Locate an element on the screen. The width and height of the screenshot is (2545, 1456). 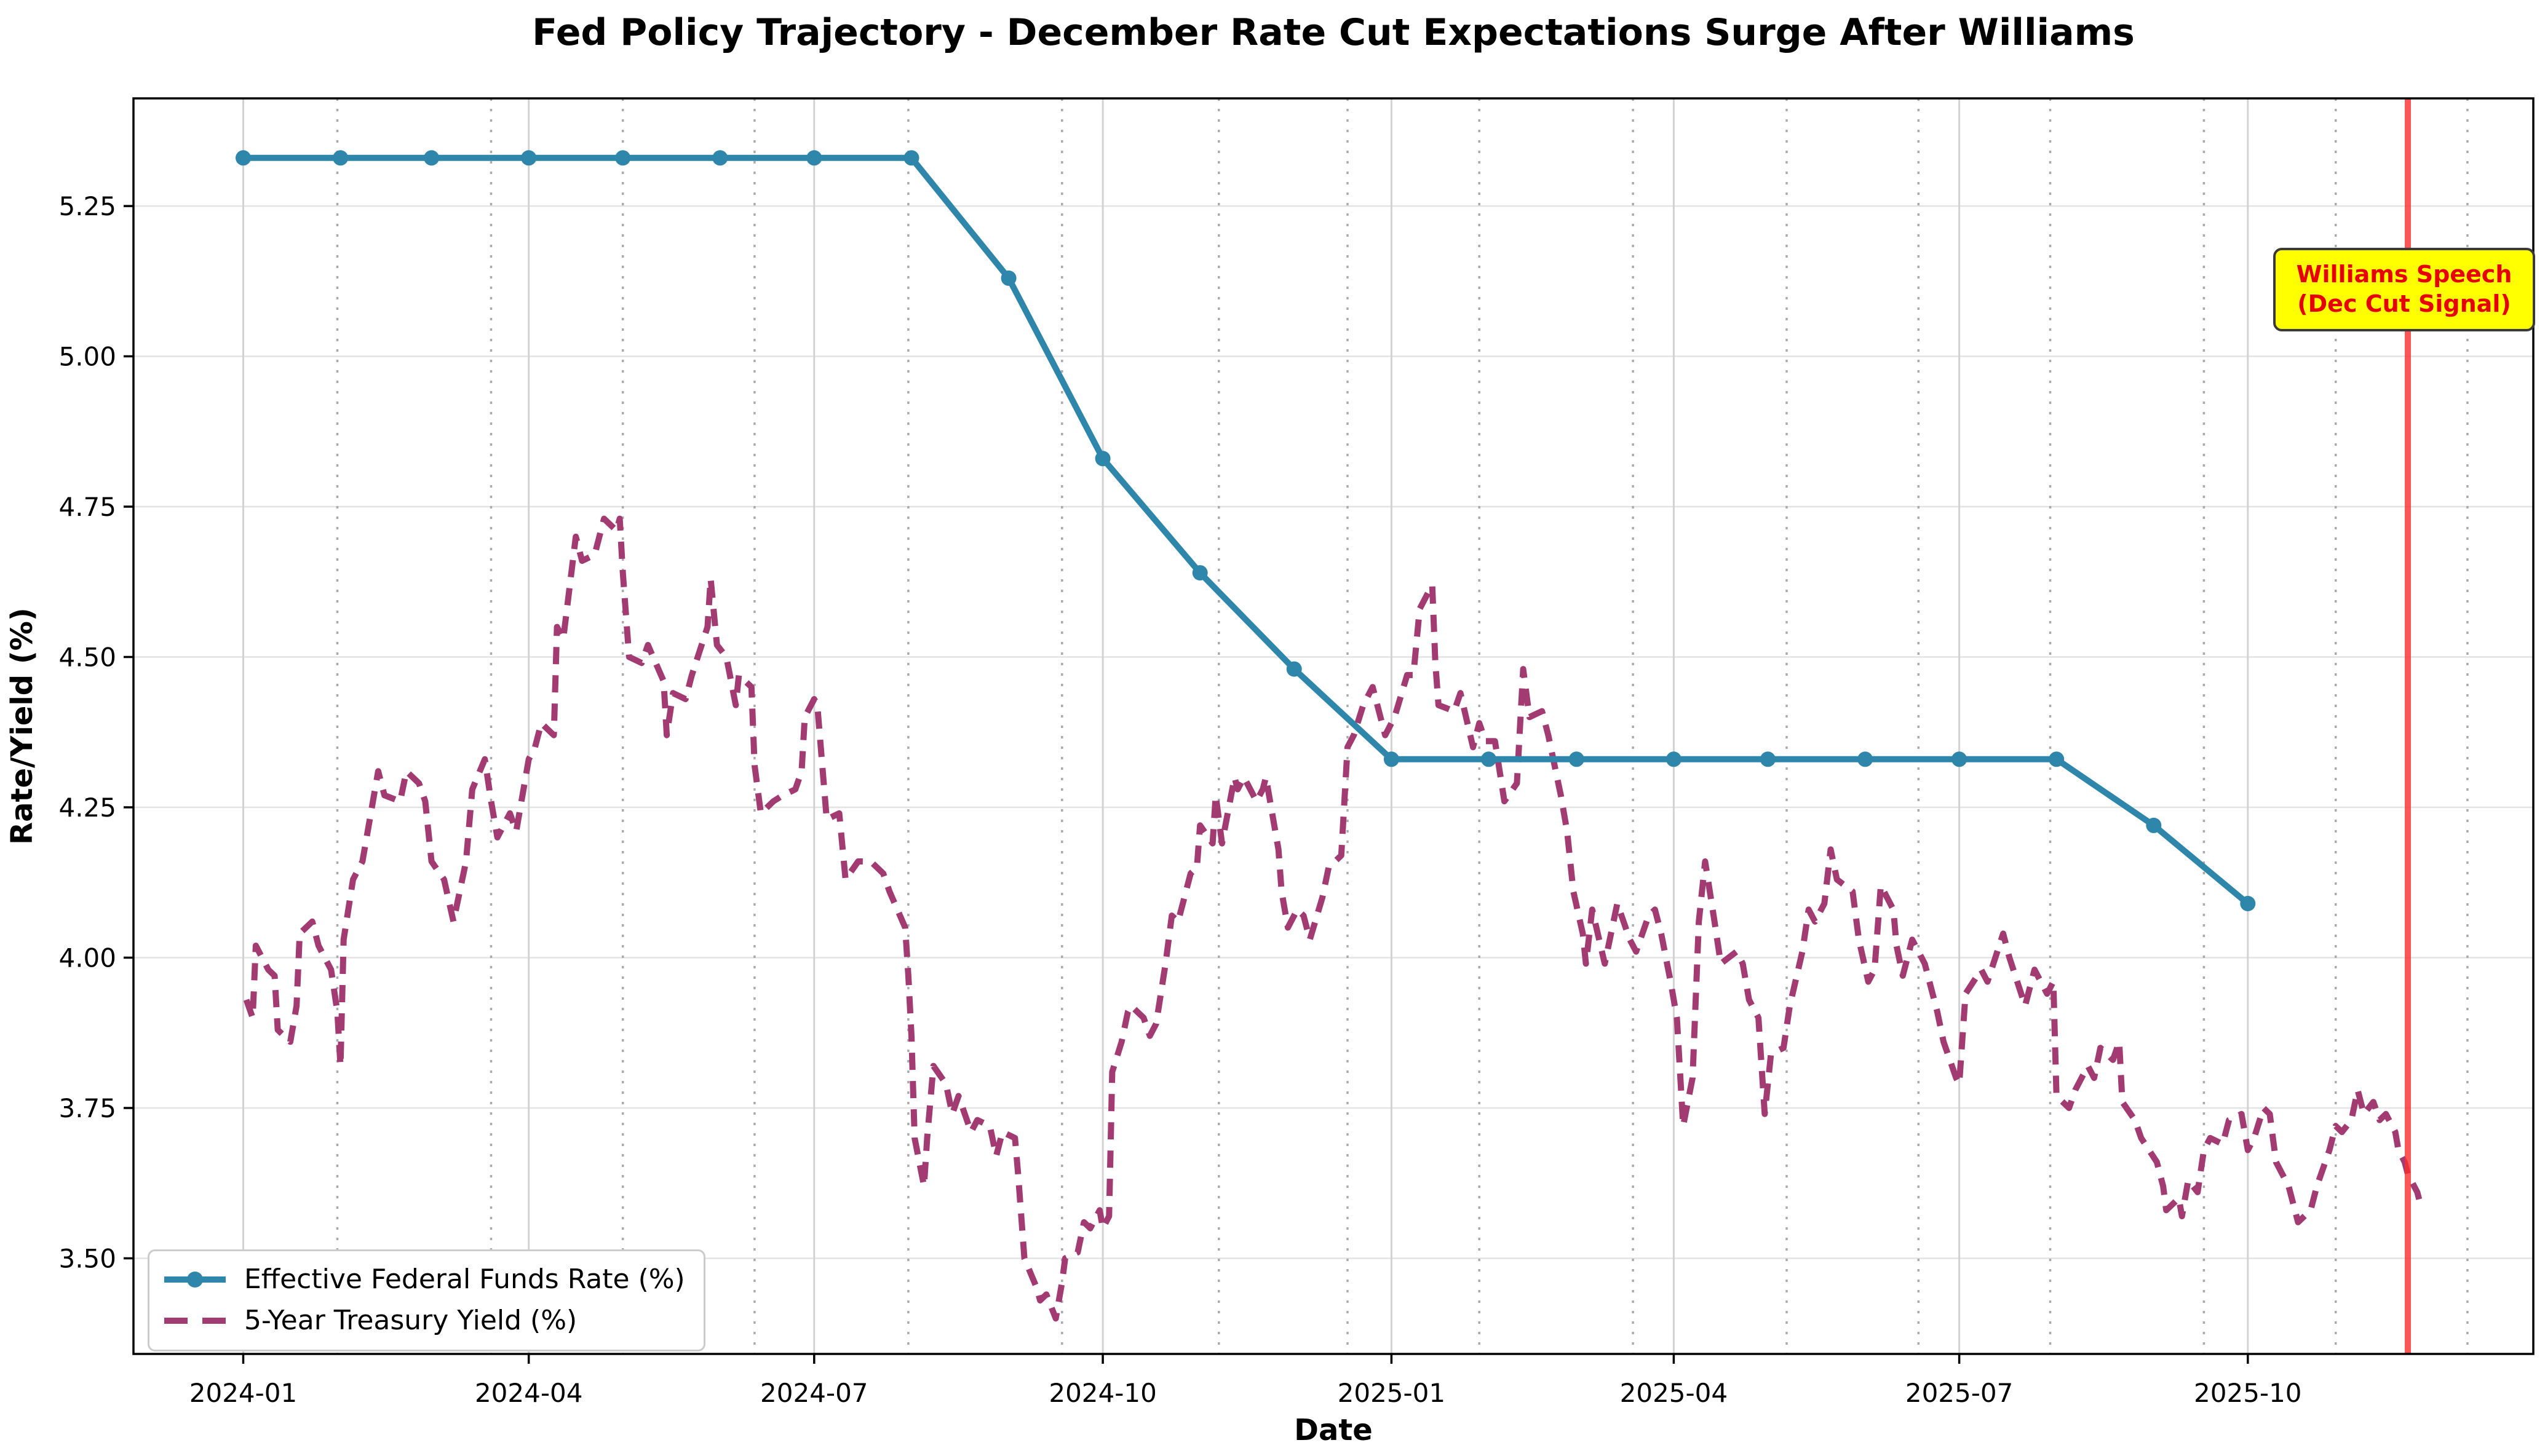
y-tick-label: 4.00 is located at coordinates (87, 958).